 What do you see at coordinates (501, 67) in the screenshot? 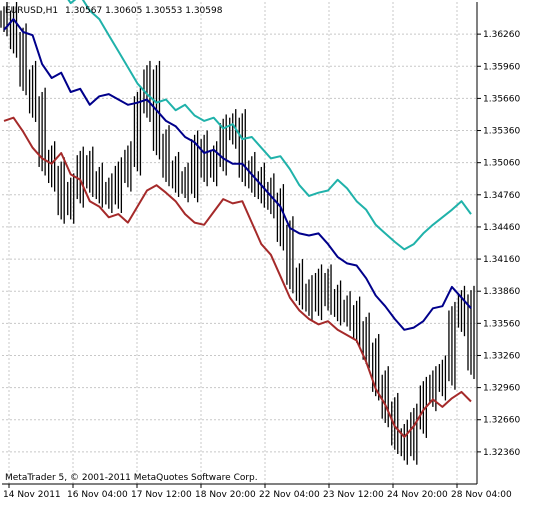
I see `y-tick-label: 1.35960` at bounding box center [501, 67].